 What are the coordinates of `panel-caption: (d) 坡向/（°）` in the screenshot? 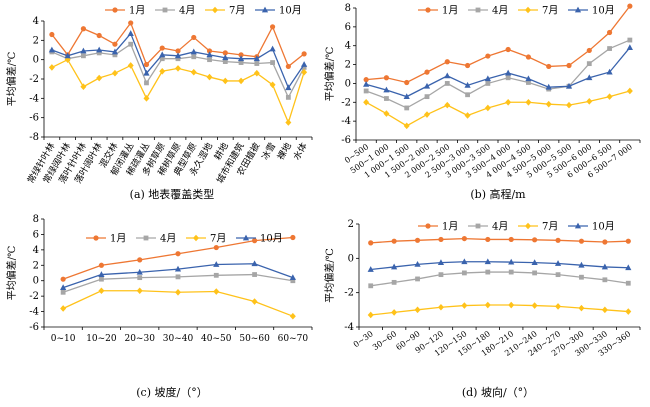 It's located at (498, 392).